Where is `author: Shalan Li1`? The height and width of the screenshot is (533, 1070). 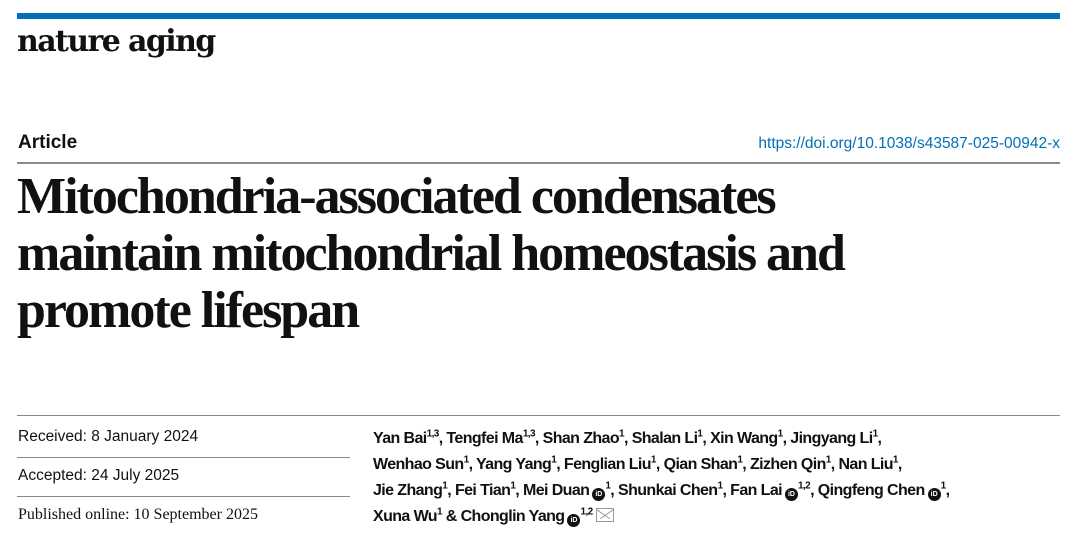
author: Shalan Li1 is located at coordinates (667, 437).